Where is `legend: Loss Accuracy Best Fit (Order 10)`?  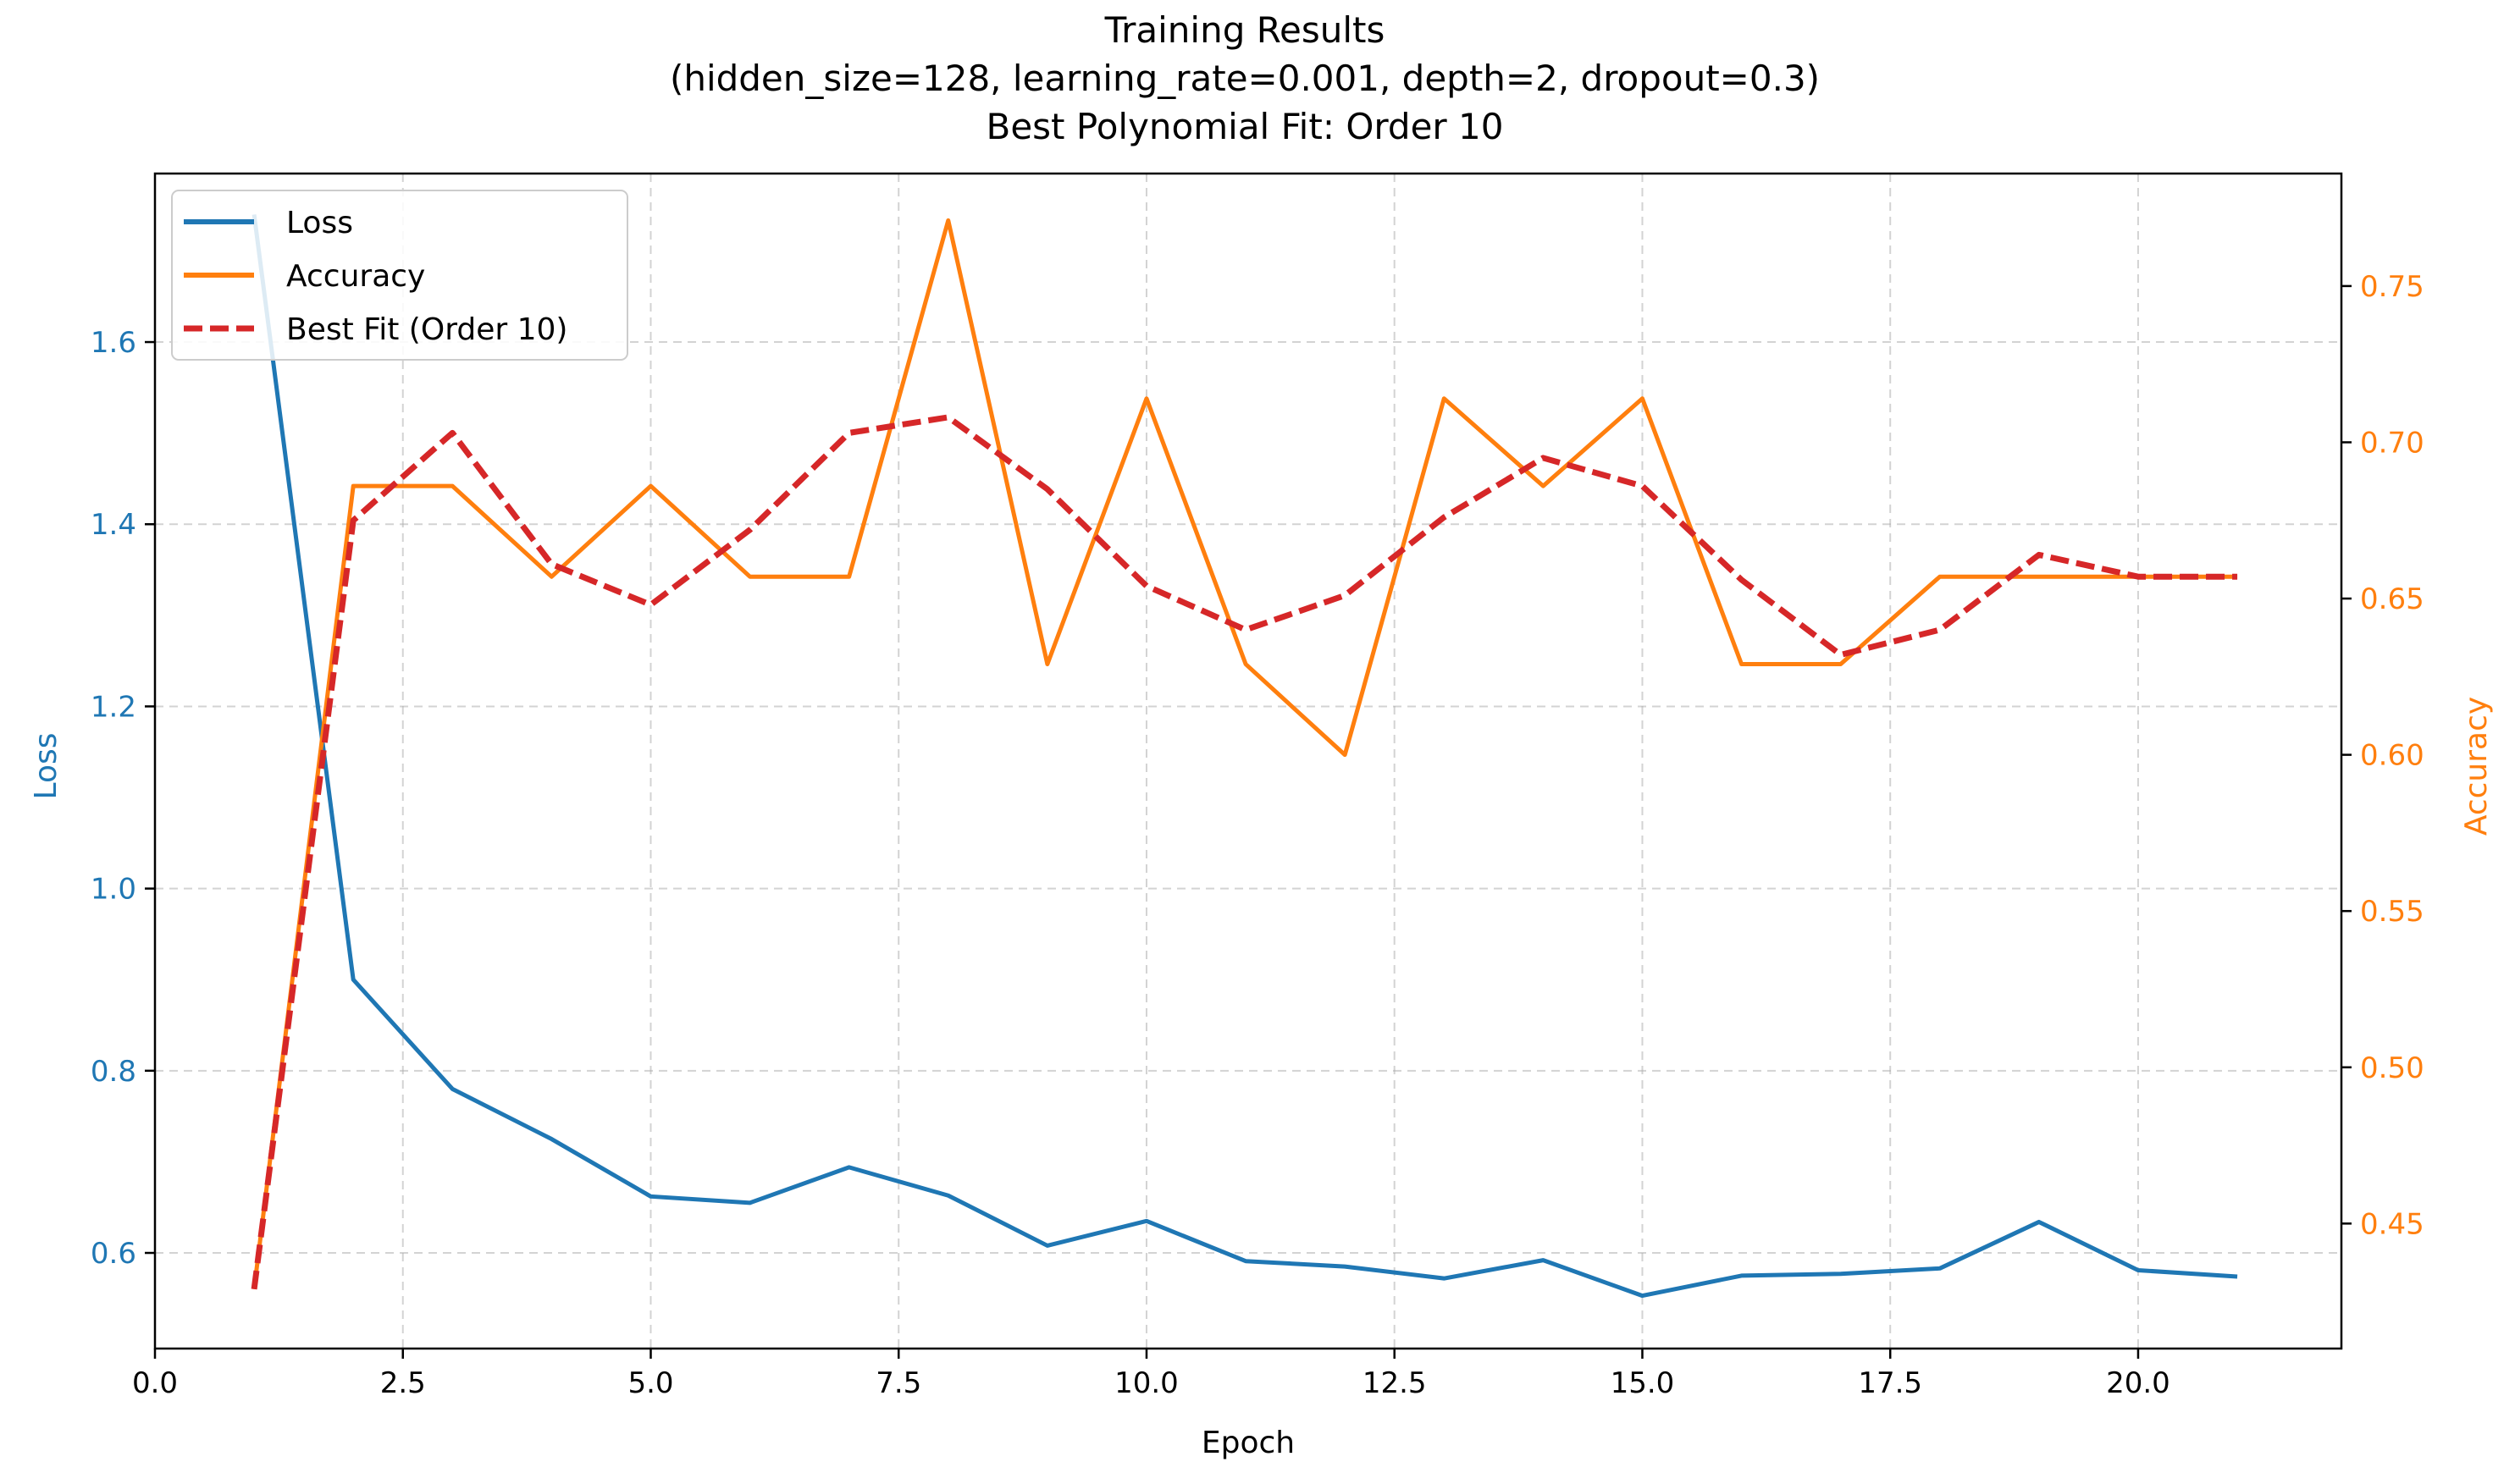 legend: Loss Accuracy Best Fit (Order 10) is located at coordinates (399, 275).